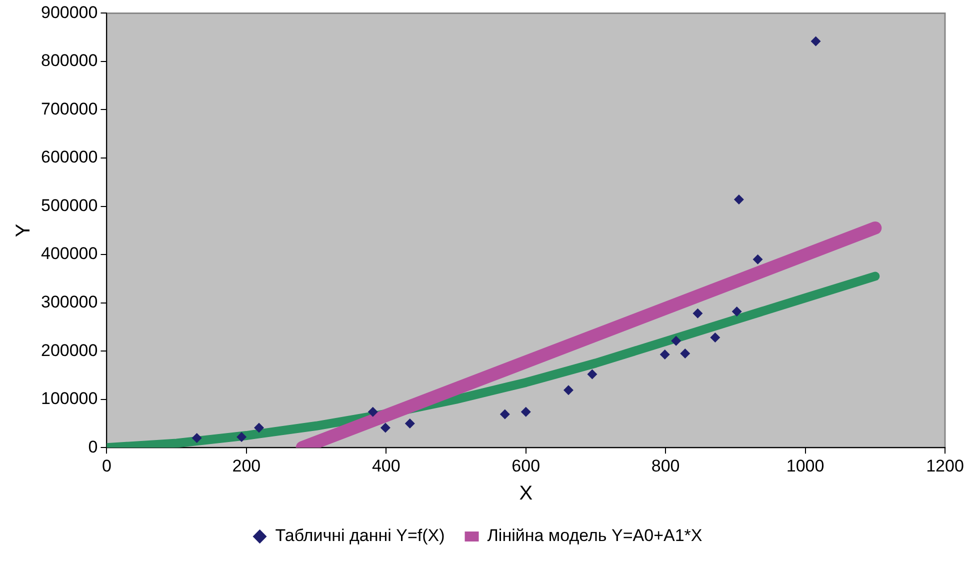  What do you see at coordinates (594, 536) in the screenshot?
I see `legend-label: Лінійна модель Y=A0+A1*X` at bounding box center [594, 536].